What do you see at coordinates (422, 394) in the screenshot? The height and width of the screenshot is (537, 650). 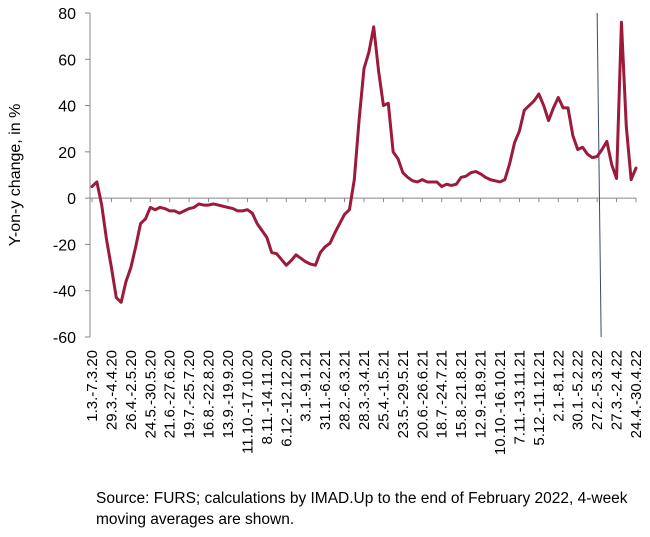 I see `x-tick-label: 20.6.-26.6.21` at bounding box center [422, 394].